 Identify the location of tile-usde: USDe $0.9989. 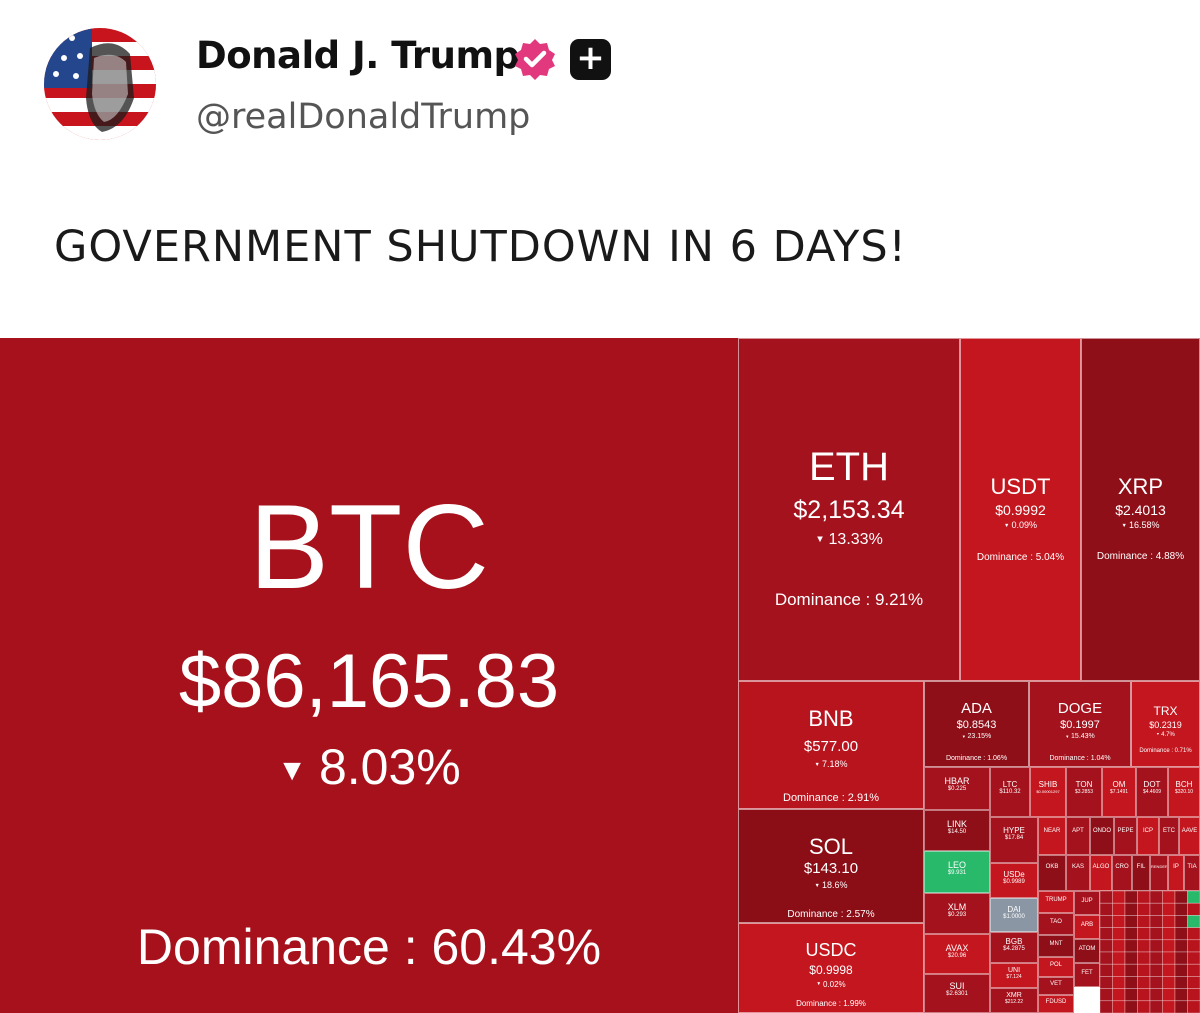
(1014, 880).